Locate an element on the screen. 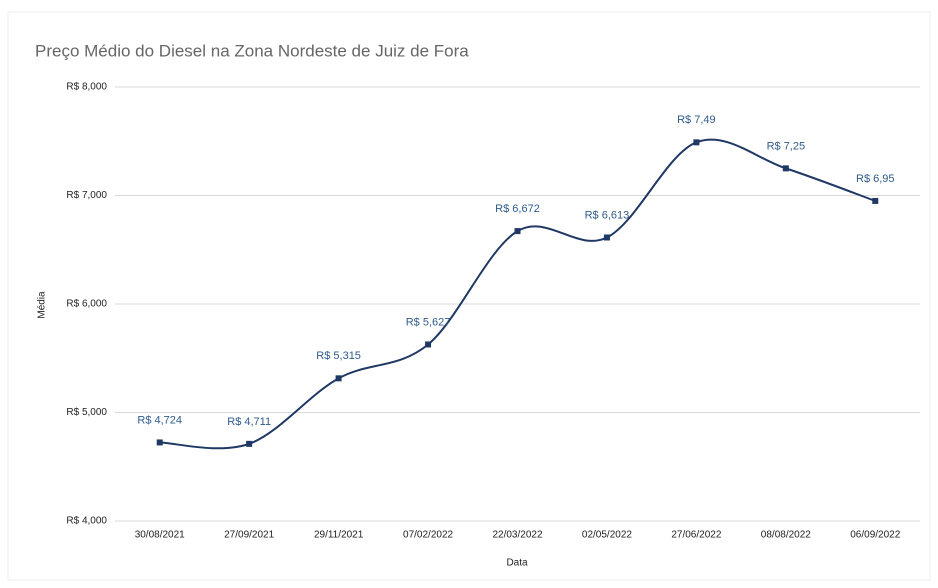 This screenshot has width=938, height=588. value-label: R$ 6,613 is located at coordinates (607, 215).